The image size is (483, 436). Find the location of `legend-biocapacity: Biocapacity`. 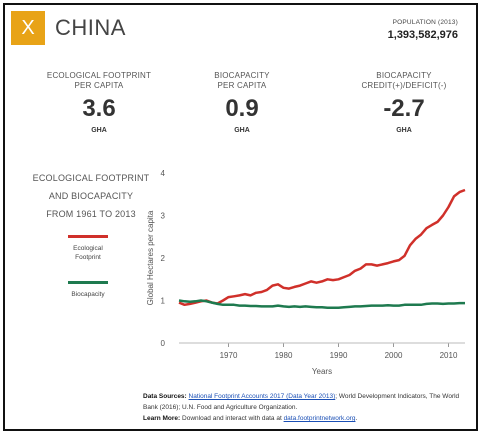

legend-biocapacity: Biocapacity is located at coordinates (88, 290).